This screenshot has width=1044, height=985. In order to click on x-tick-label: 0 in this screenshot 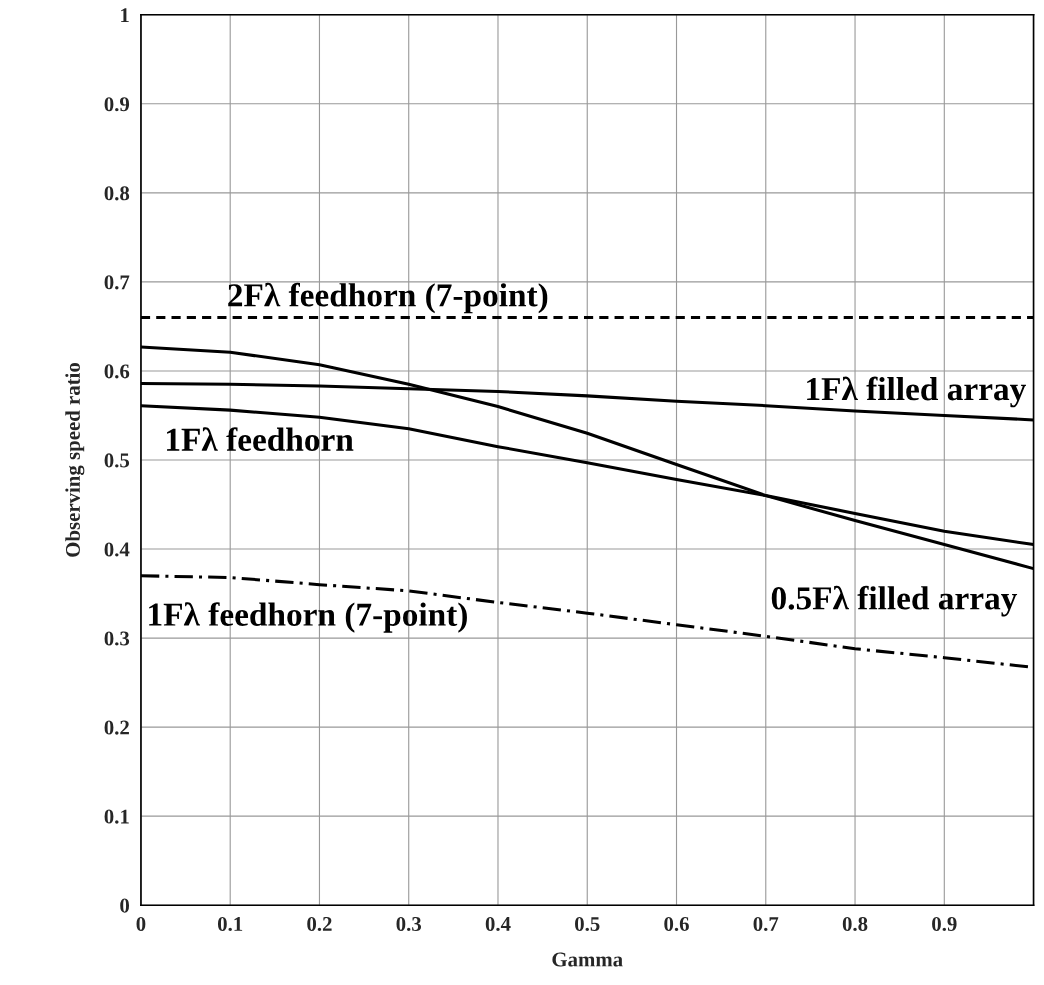, I will do `click(141, 923)`.